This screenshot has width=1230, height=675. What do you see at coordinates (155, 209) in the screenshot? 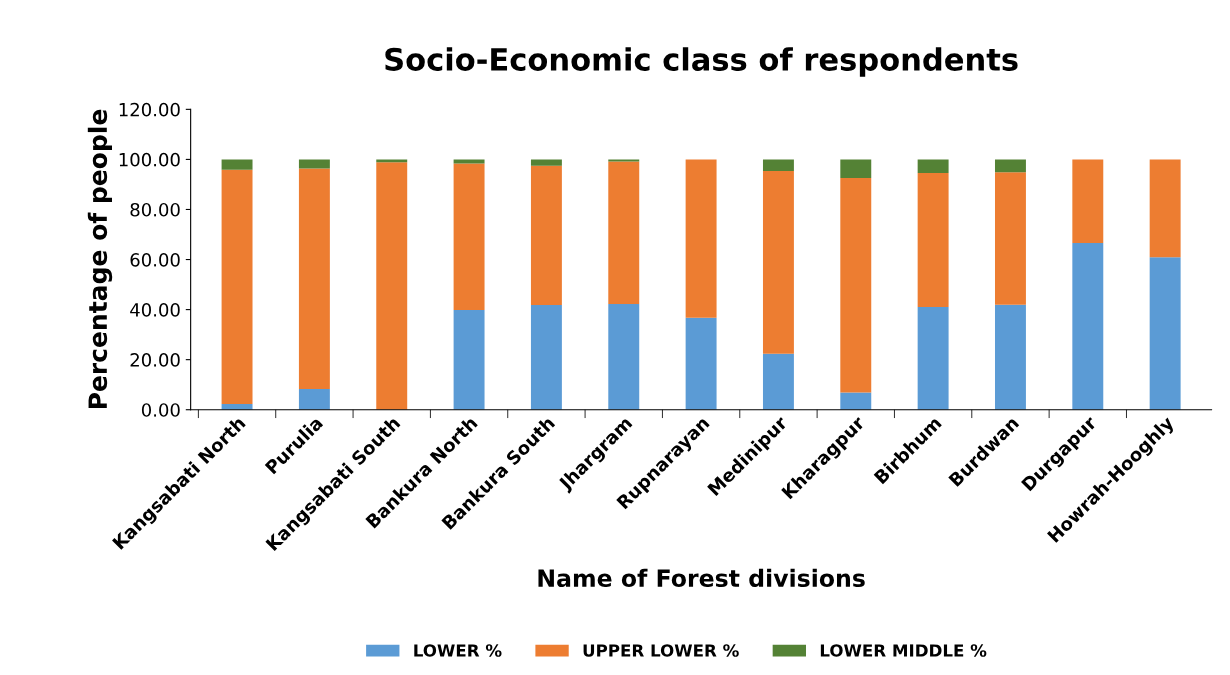
I see `y-tick-label: 80.00` at bounding box center [155, 209].